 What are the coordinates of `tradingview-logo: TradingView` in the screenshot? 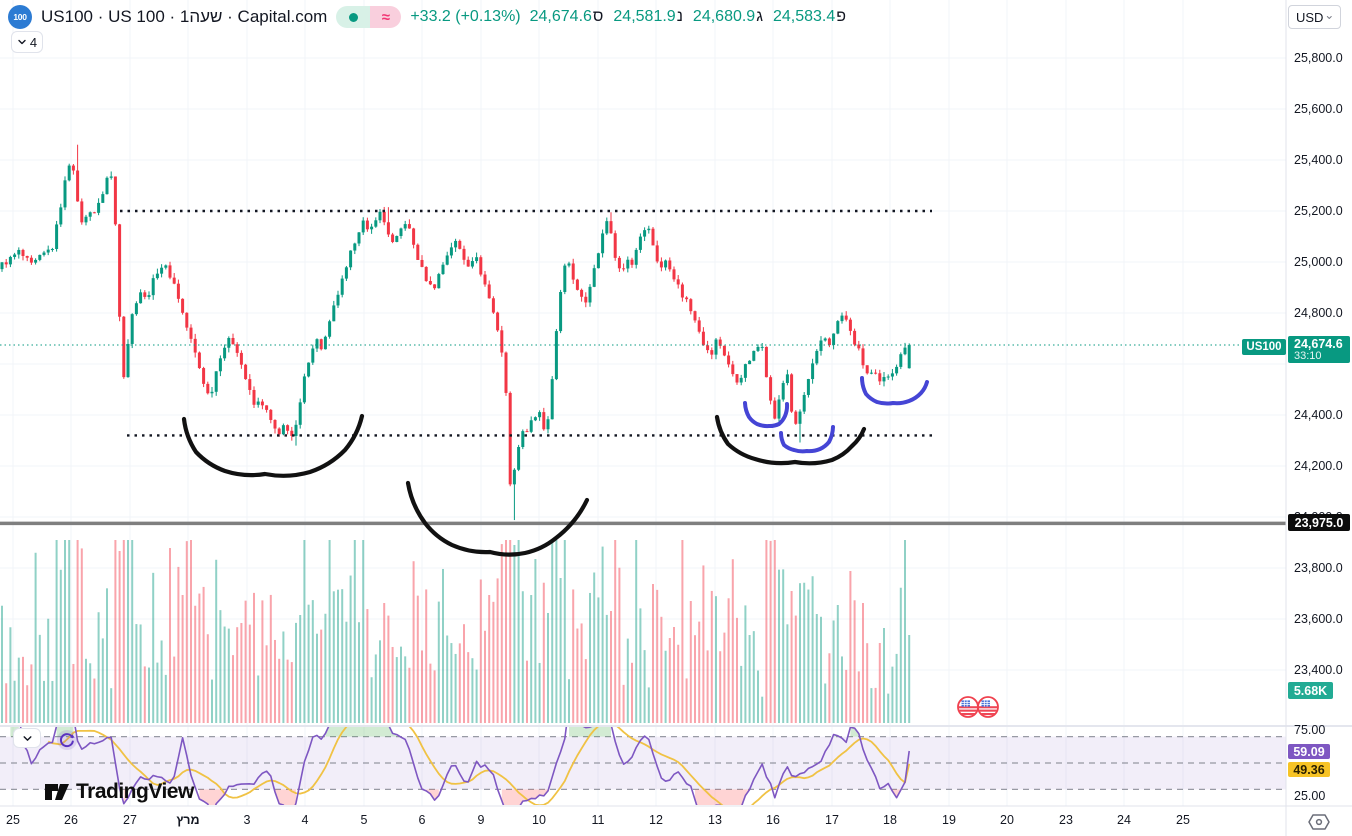 It's located at (119, 792).